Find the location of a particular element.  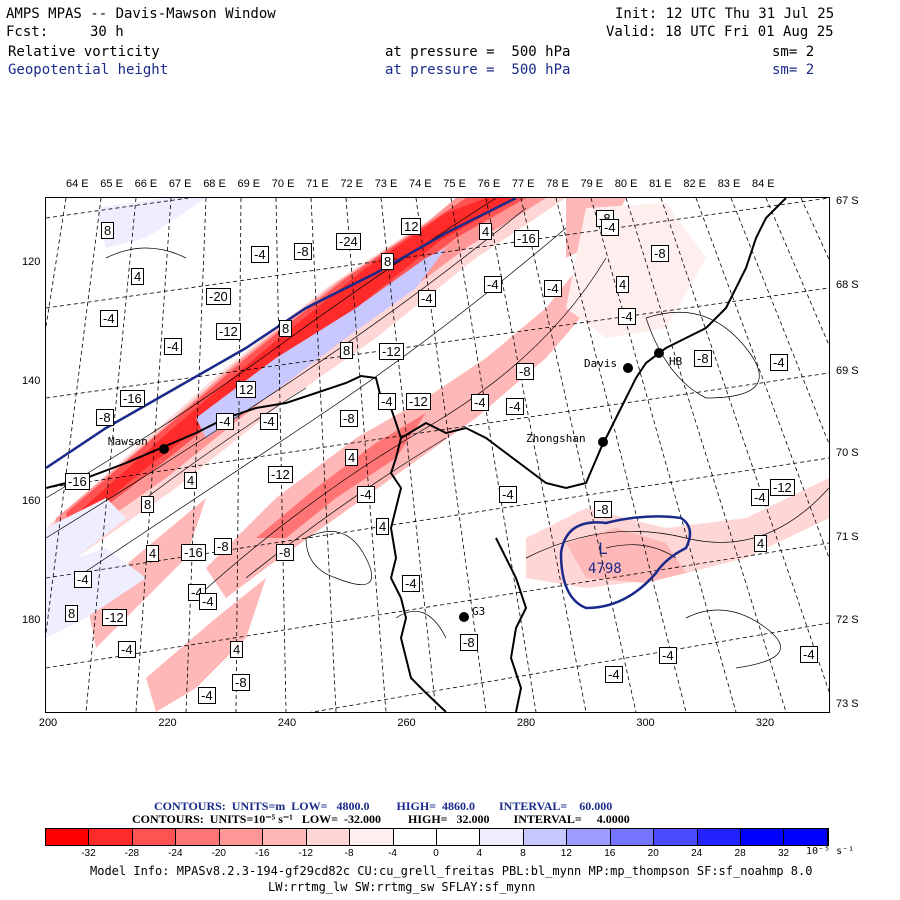

colorbar-tick-label: 12 is located at coordinates (566, 853).